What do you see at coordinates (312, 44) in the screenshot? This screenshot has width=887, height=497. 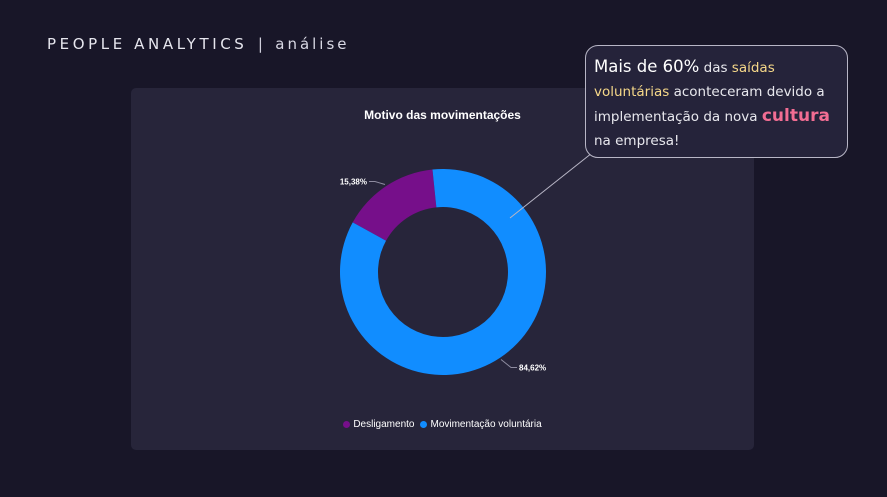 I see `header-subtitle: análise` at bounding box center [312, 44].